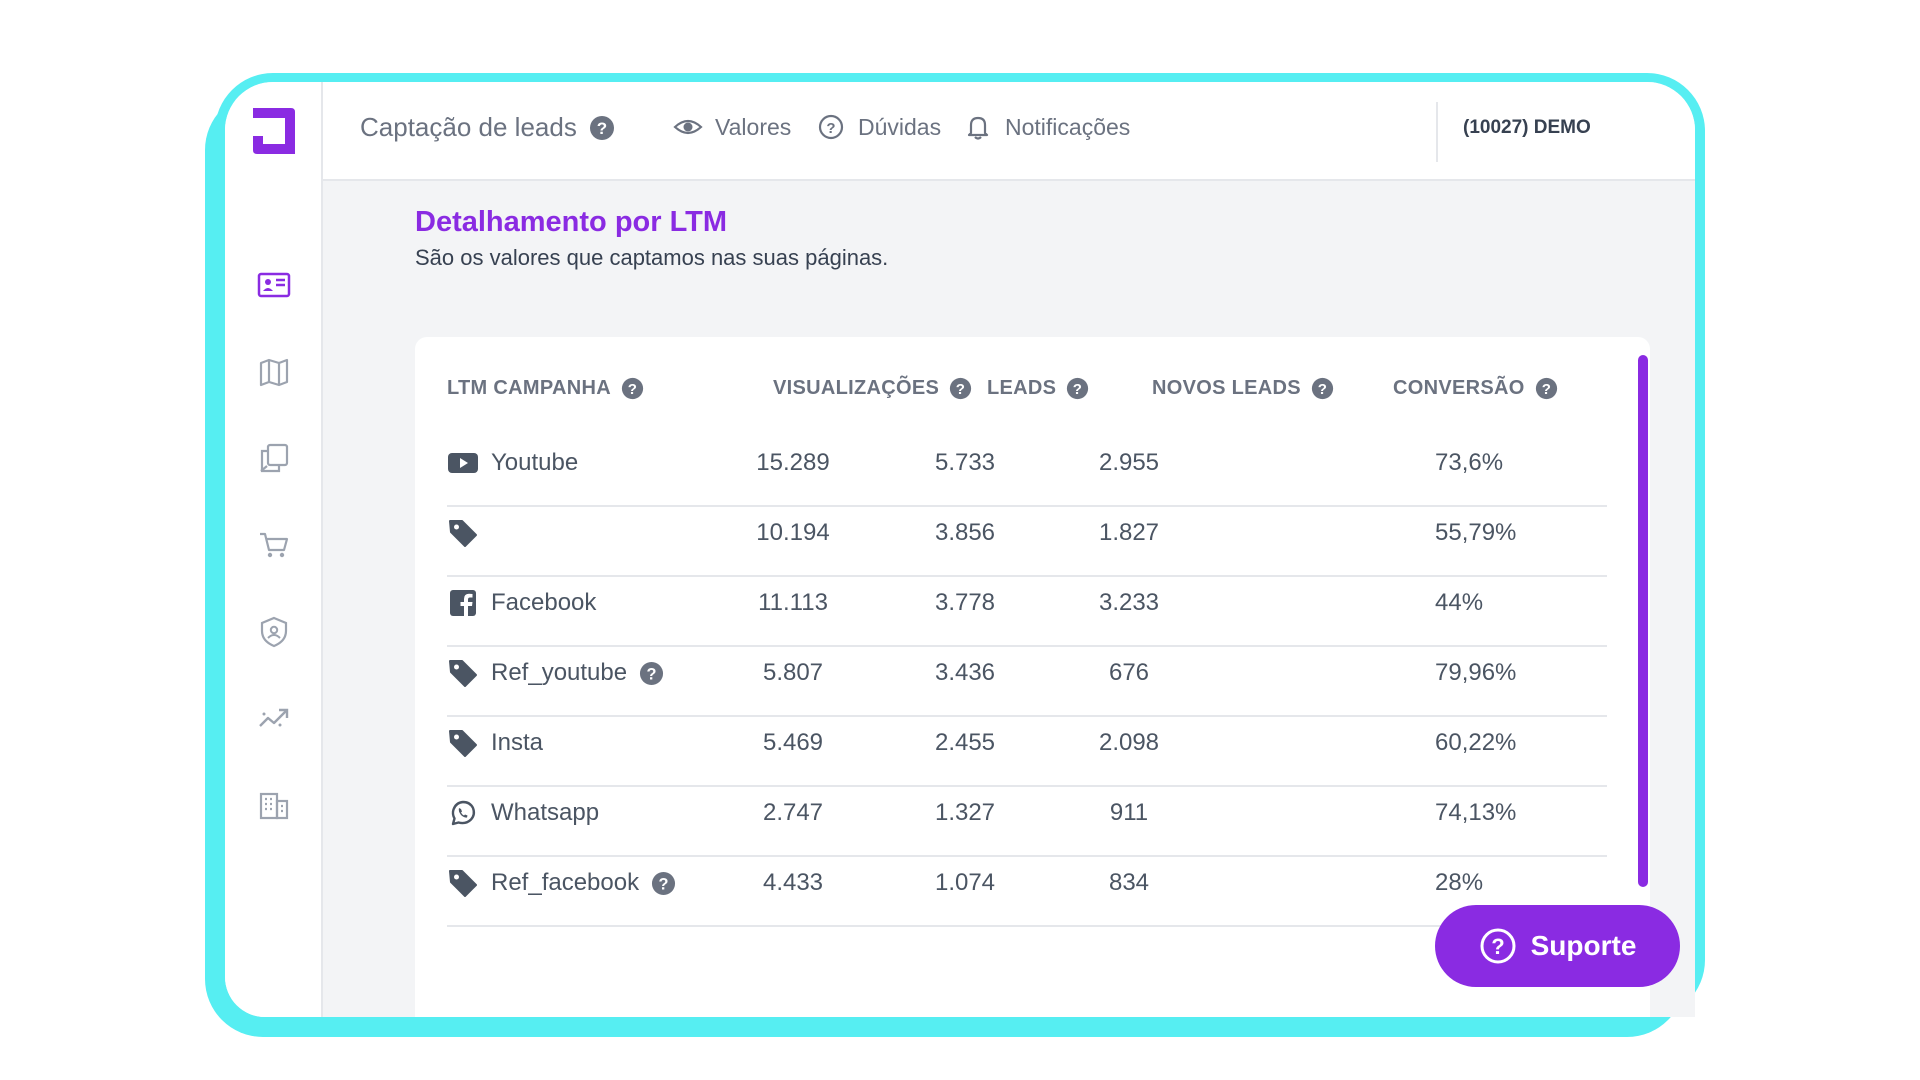  Describe the element at coordinates (793, 742) in the screenshot. I see `views-cell: 5.469` at that location.